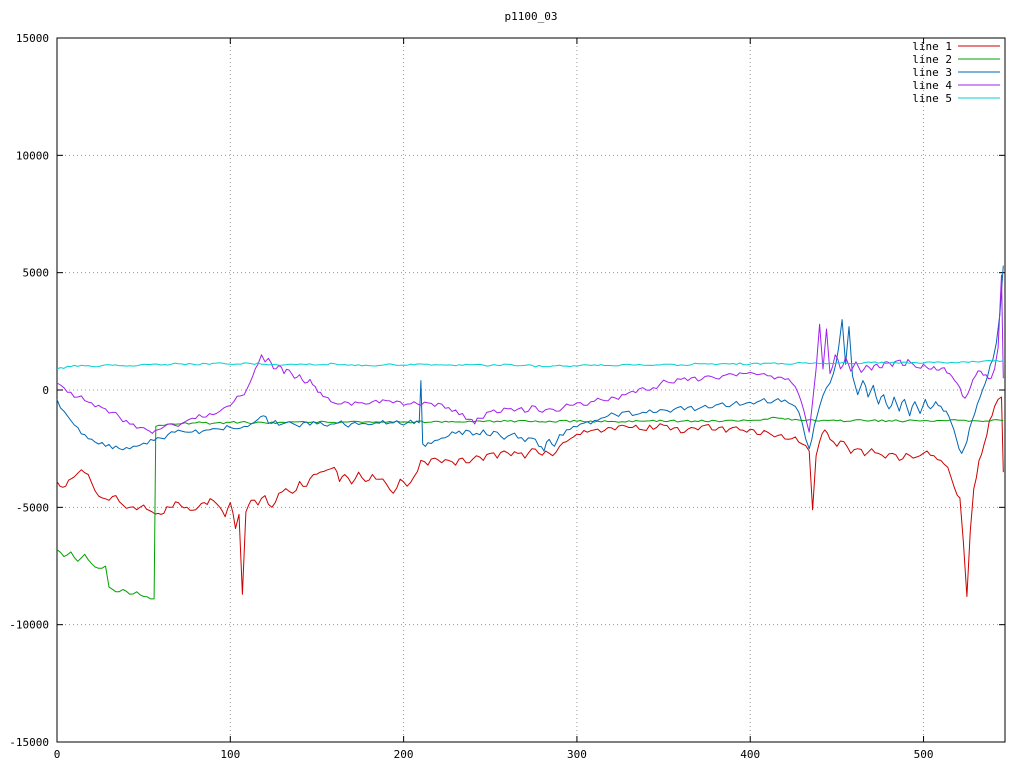 This screenshot has height=768, width=1024. What do you see at coordinates (932, 98) in the screenshot?
I see `legend-label: line 5` at bounding box center [932, 98].